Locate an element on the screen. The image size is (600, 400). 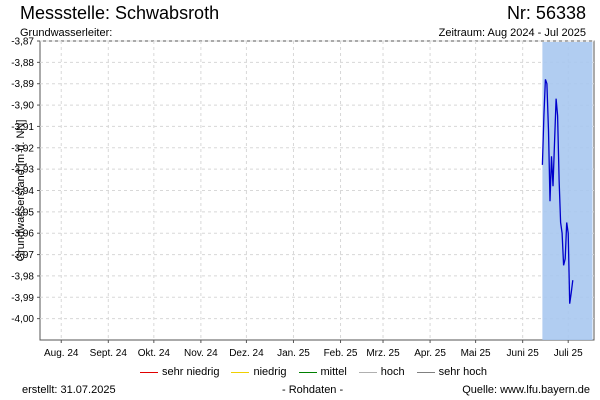
x-tick-label: Dez. 24 is located at coordinates (246, 353).